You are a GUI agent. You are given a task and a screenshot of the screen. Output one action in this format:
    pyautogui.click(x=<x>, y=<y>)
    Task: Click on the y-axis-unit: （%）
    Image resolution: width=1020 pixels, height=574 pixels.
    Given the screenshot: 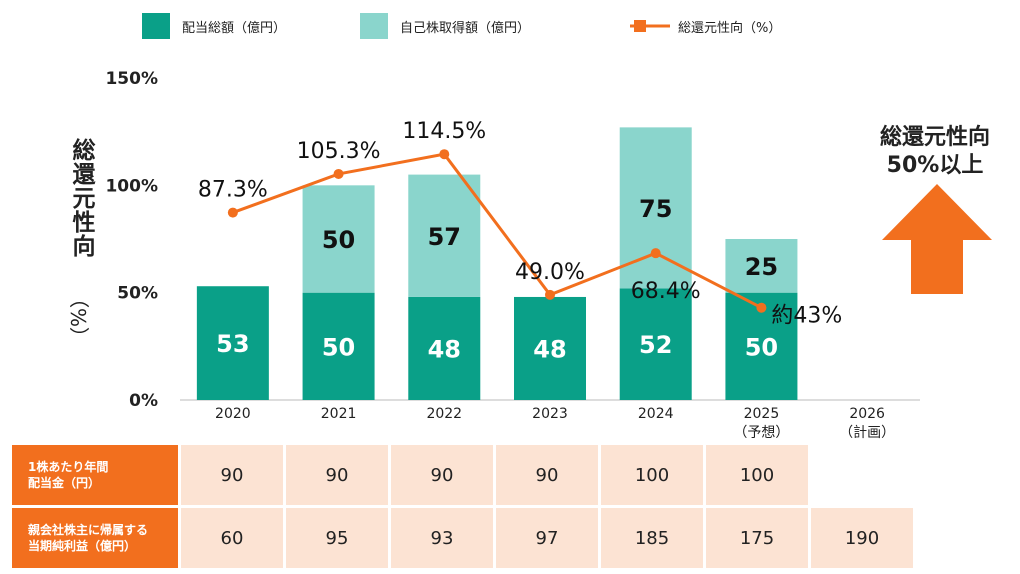 What is the action you would take?
    pyautogui.click(x=78, y=318)
    